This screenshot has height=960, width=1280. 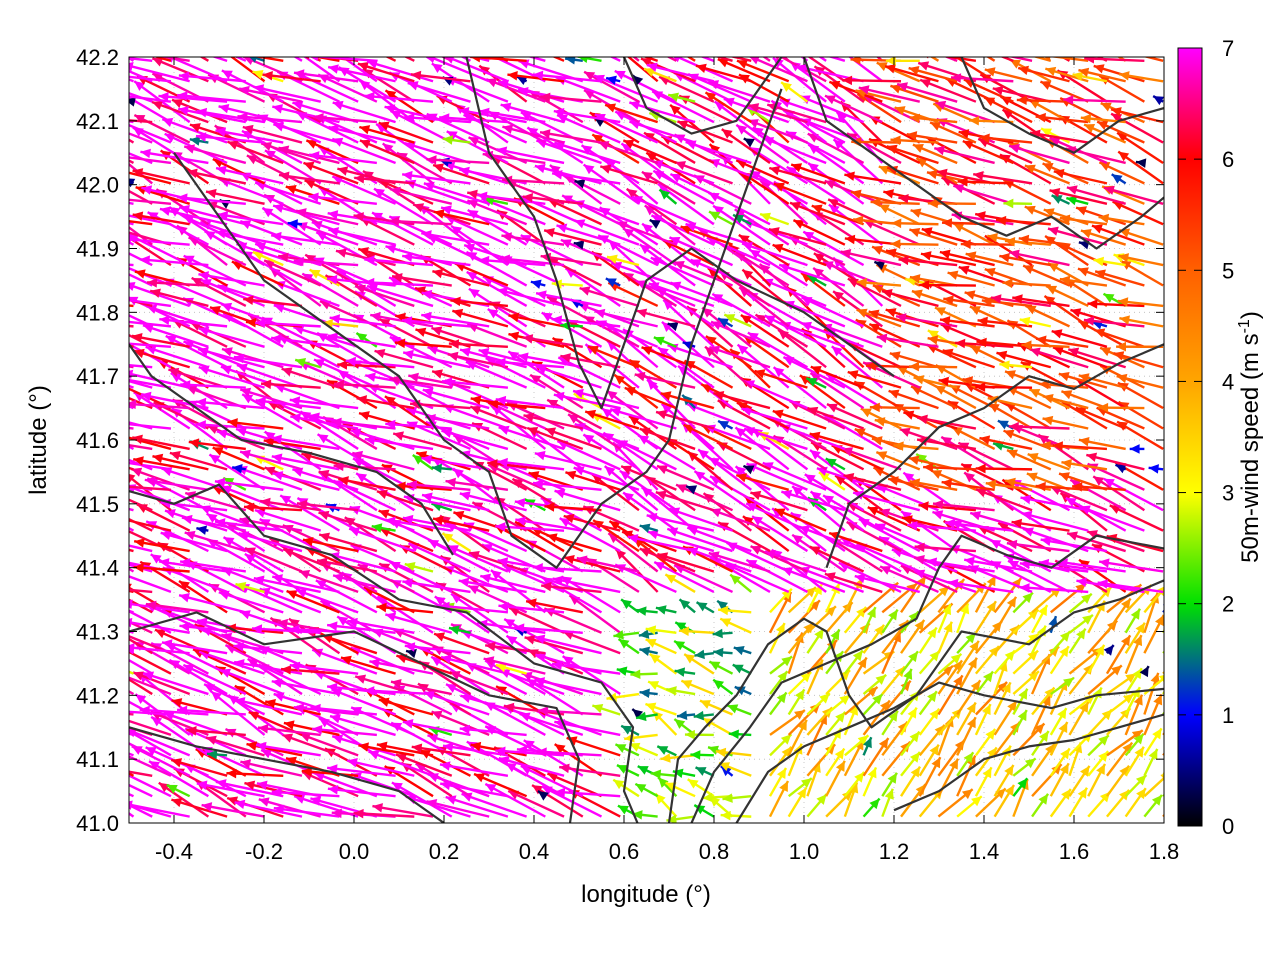 What do you see at coordinates (1228, 270) in the screenshot?
I see `colorbar-tick-label: 5` at bounding box center [1228, 270].